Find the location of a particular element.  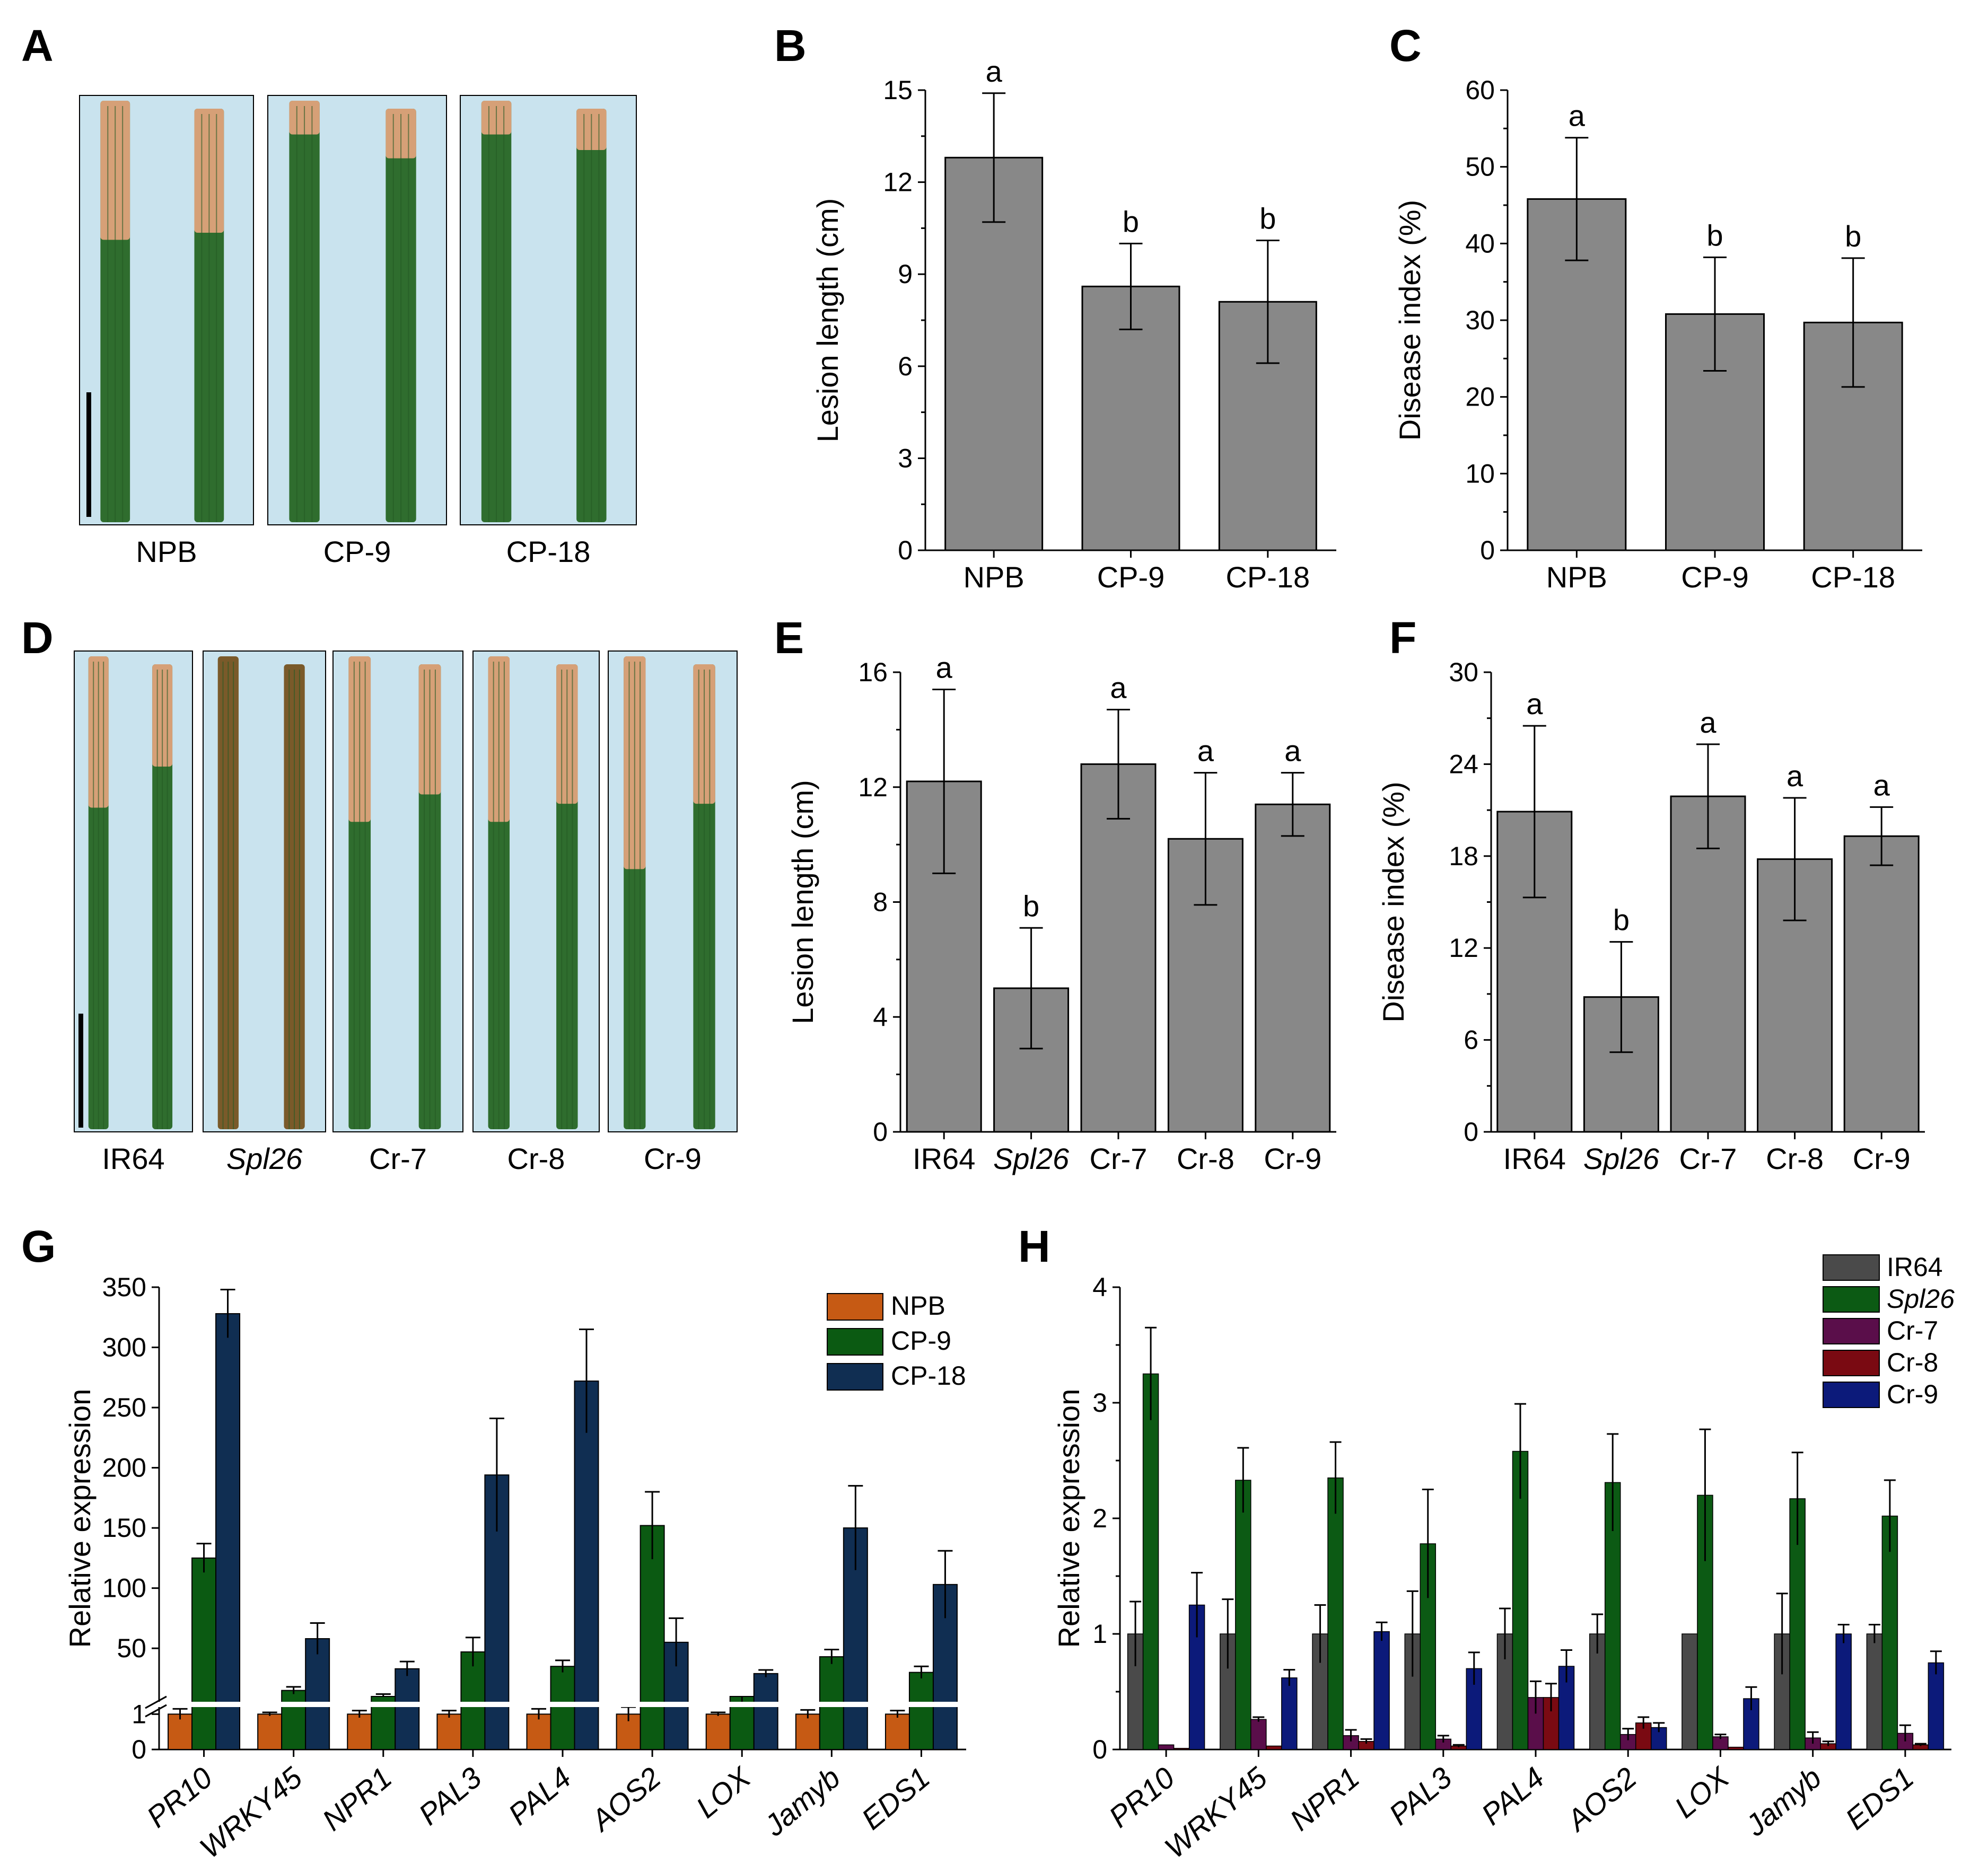

legend-label: NPB is located at coordinates (918, 1306).